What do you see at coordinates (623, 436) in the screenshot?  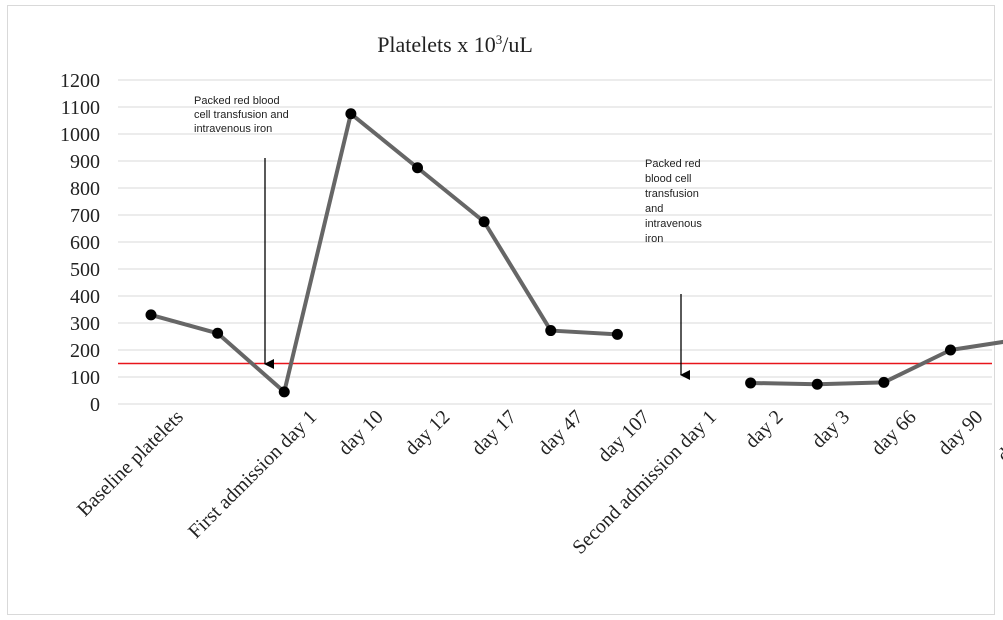 I see `x-tick-label: day 107` at bounding box center [623, 436].